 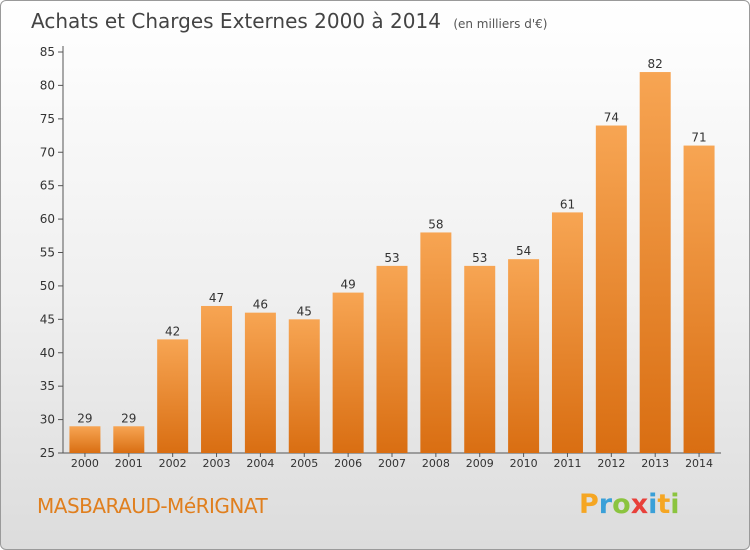 I want to click on x-tick-label: 2012, so click(x=611, y=463).